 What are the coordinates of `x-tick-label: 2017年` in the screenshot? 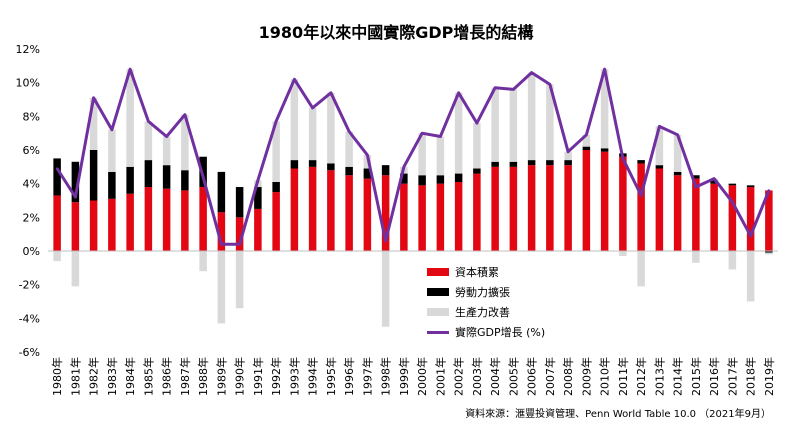 It's located at (732, 376).